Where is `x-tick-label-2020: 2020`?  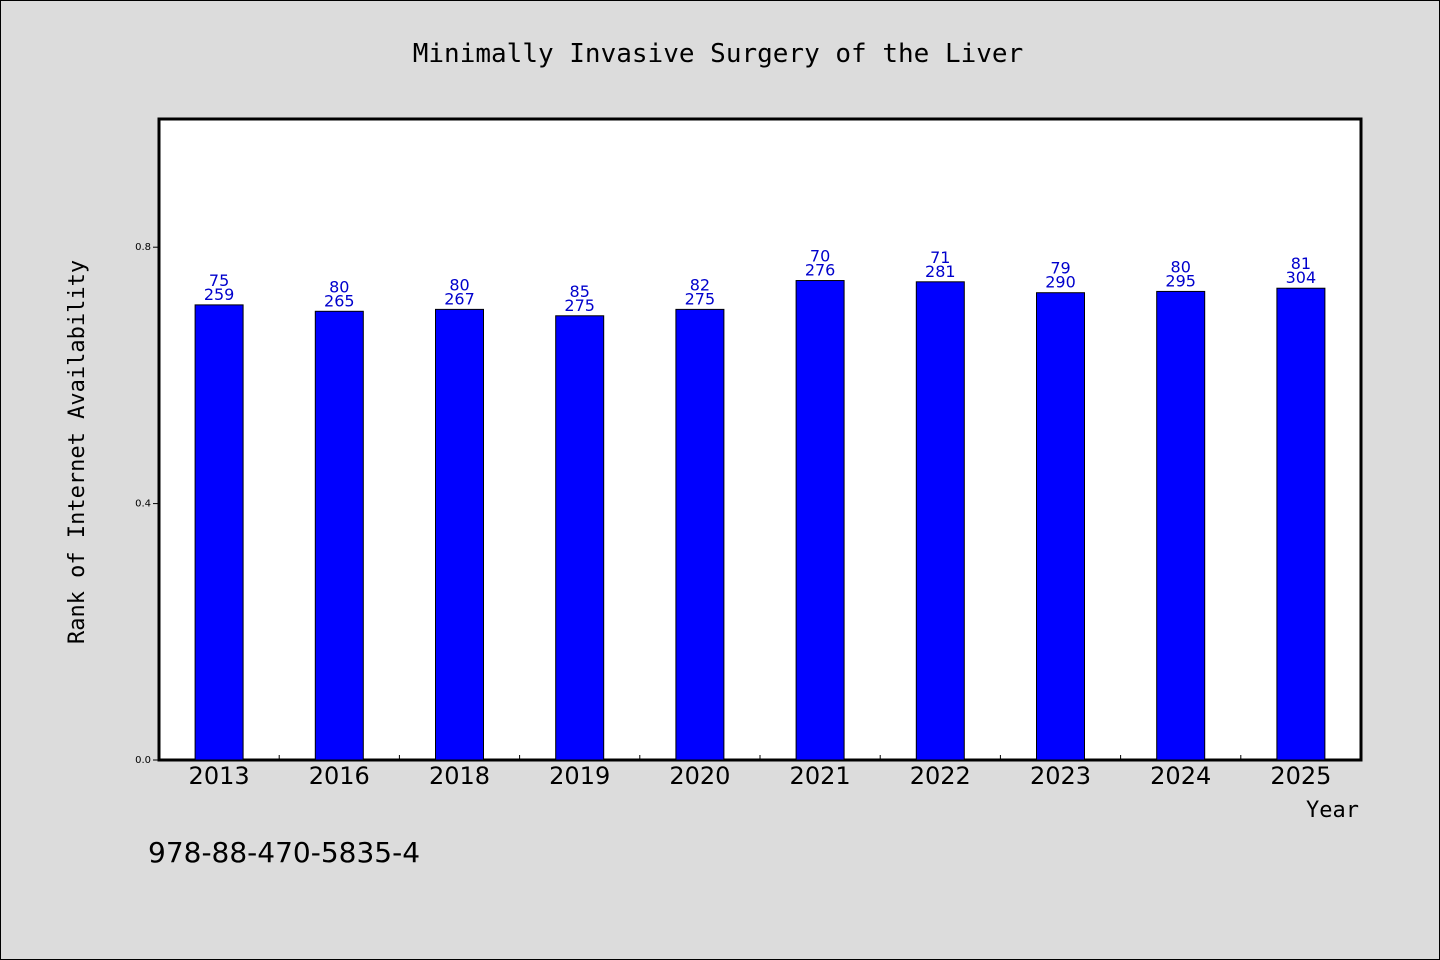 x-tick-label-2020: 2020 is located at coordinates (699, 776).